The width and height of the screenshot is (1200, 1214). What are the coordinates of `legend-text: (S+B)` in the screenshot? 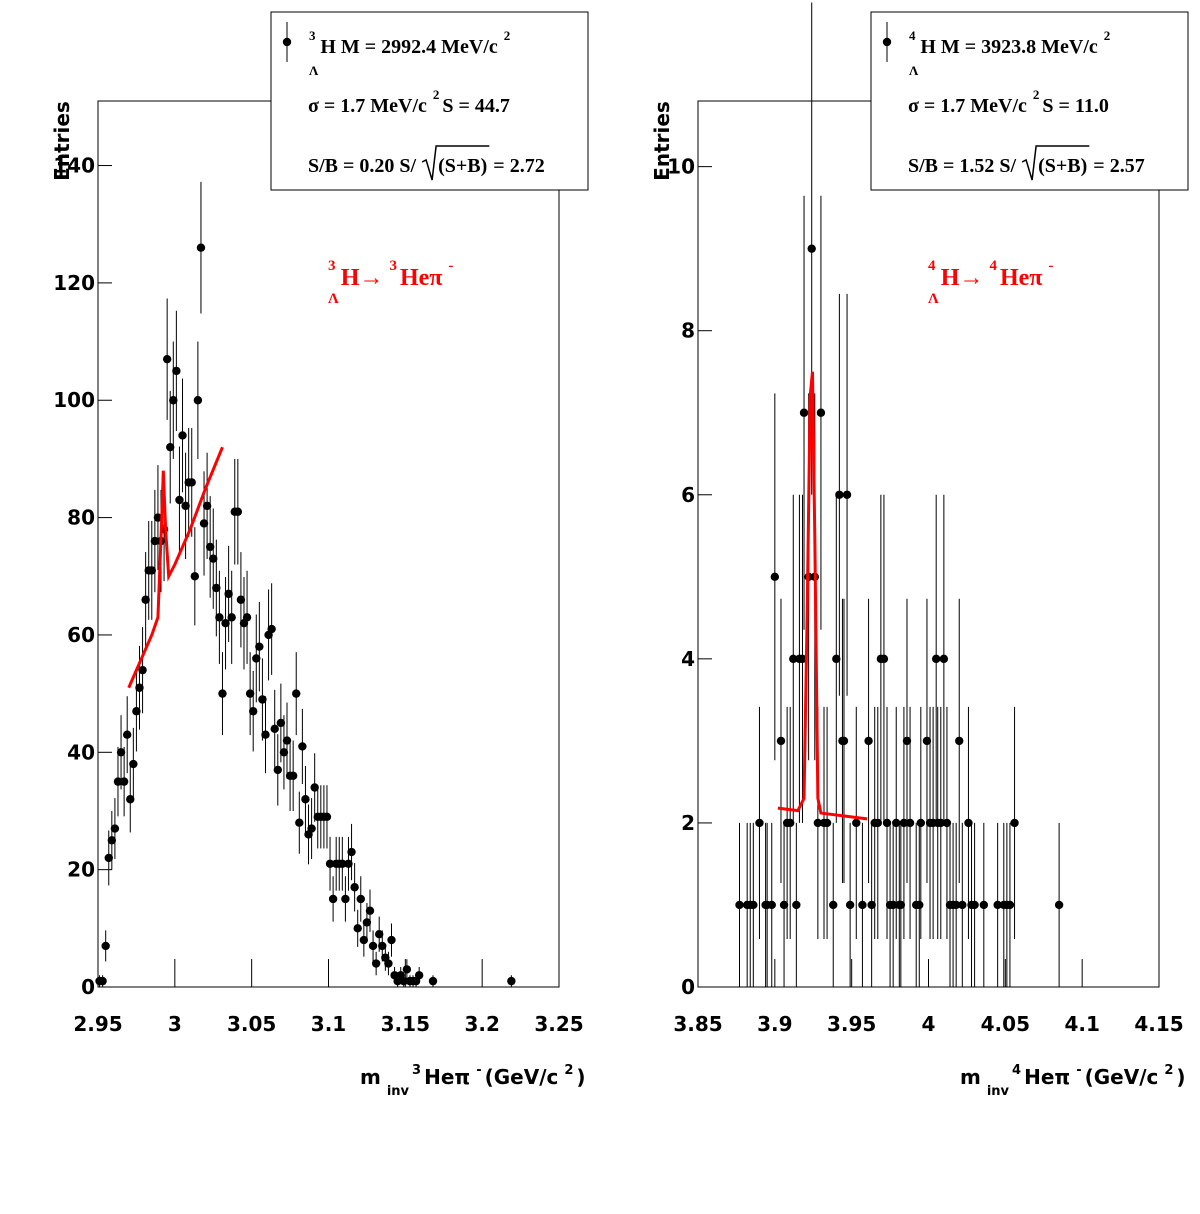 It's located at (1062, 166).